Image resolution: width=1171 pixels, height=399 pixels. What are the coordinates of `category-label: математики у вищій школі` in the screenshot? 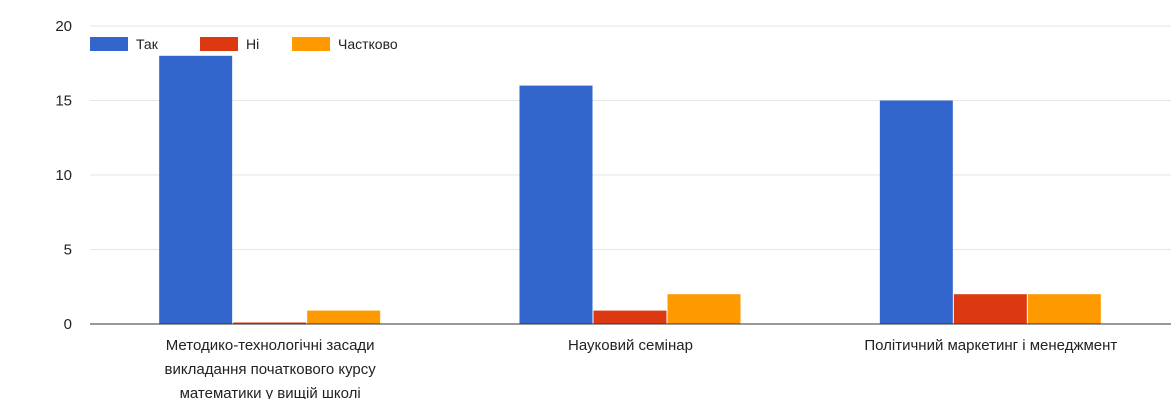 It's located at (270, 392).